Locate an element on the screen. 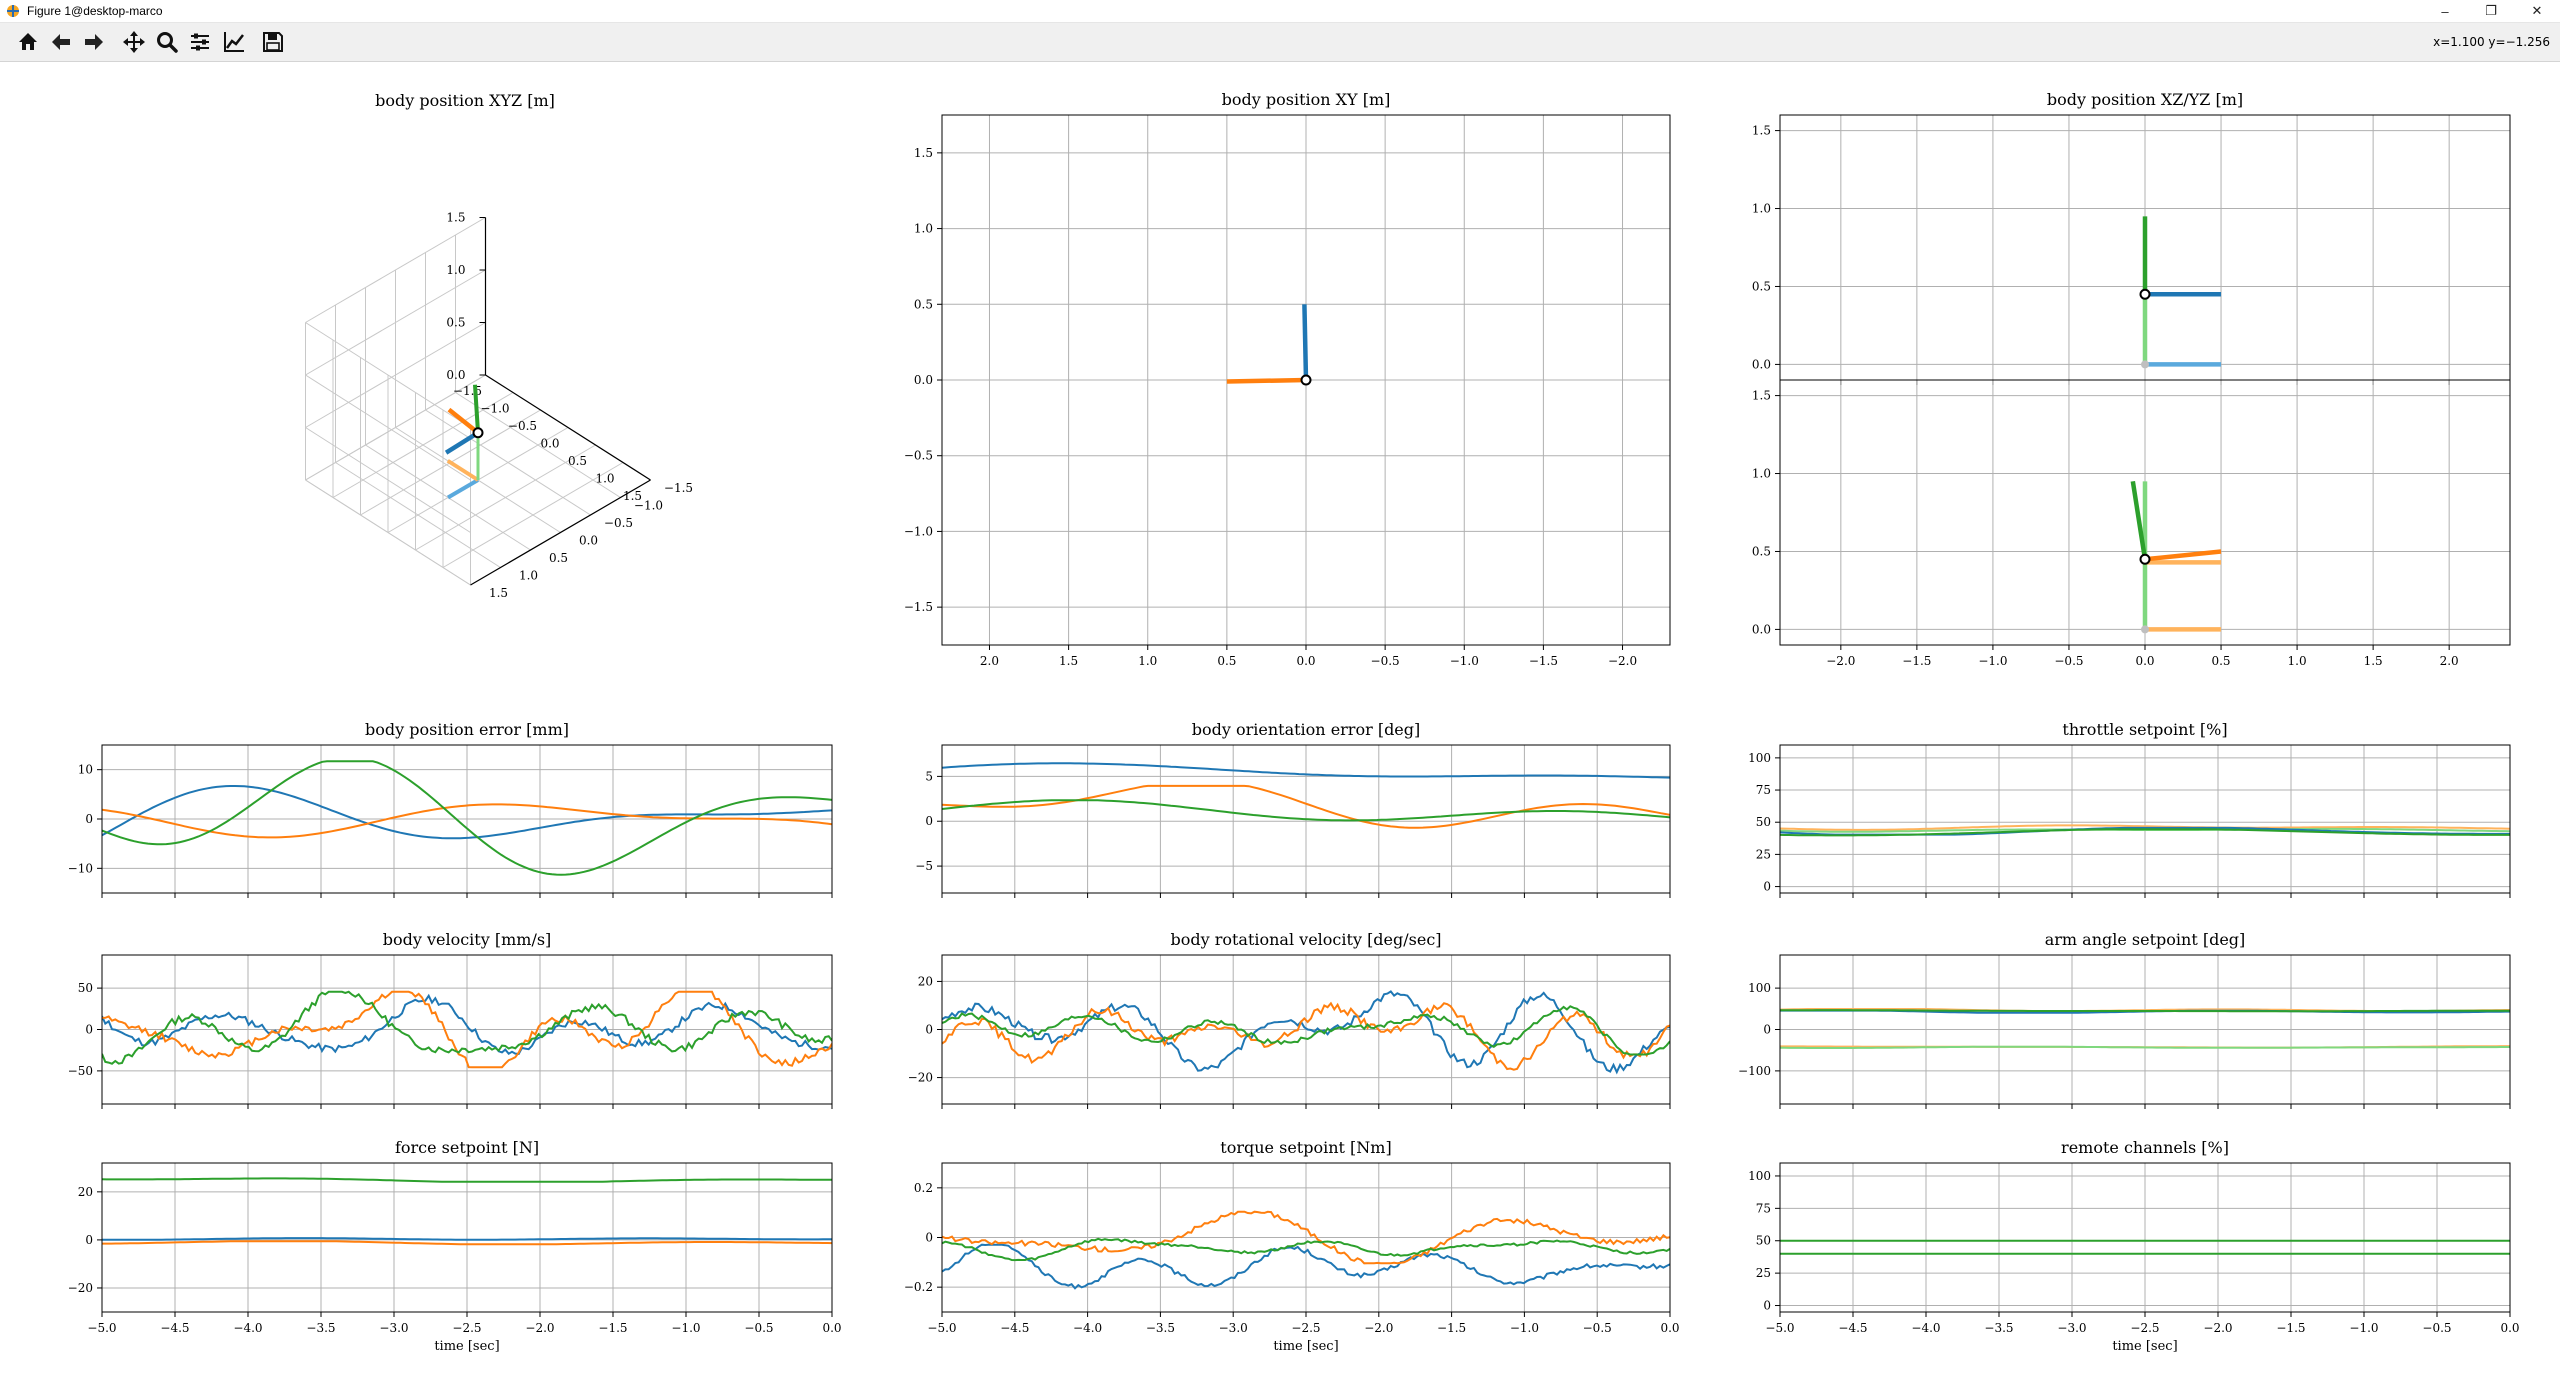 The height and width of the screenshot is (1397, 2560). z-tick-label: 1.5 is located at coordinates (455, 218).